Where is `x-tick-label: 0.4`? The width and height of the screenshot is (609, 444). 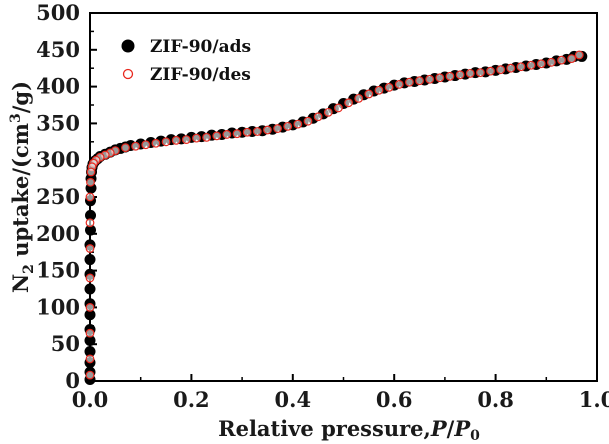 x-tick-label: 0.4 is located at coordinates (293, 399).